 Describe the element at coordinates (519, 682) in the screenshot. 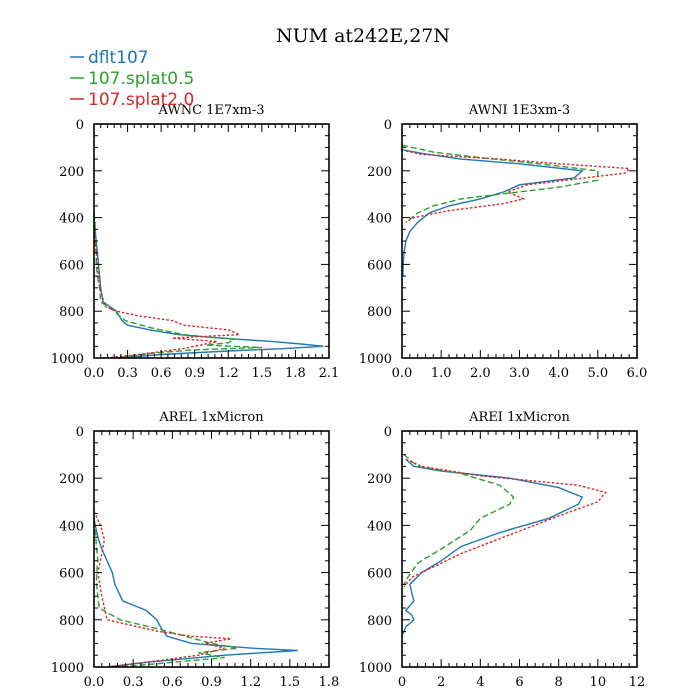

I see `x-tick-label: 6` at that location.